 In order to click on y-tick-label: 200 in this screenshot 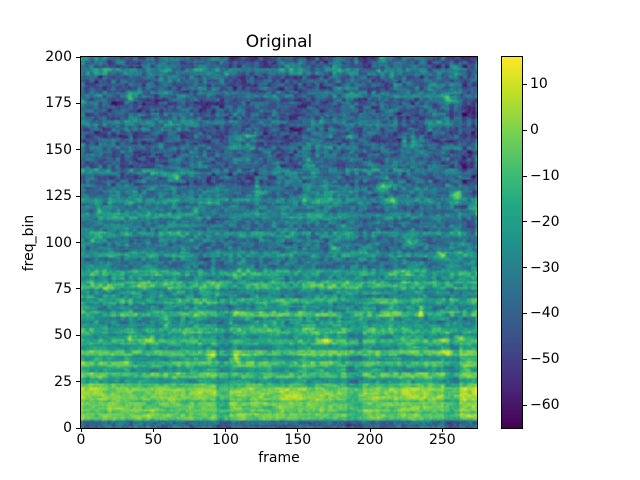, I will do `click(58, 57)`.